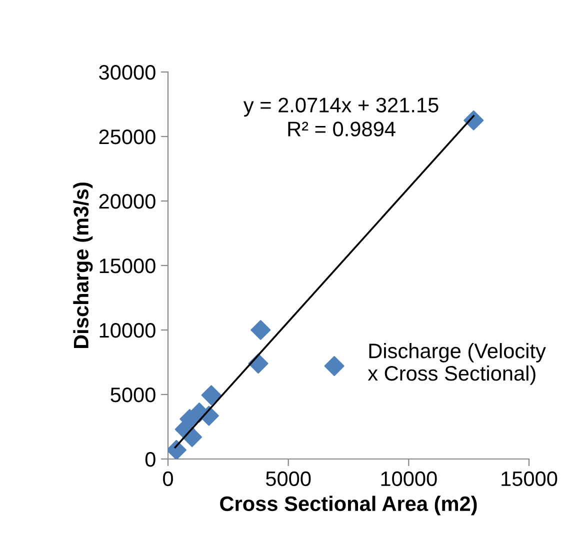 This screenshot has height=546, width=573. I want to click on x-tick-label: 5000, so click(288, 478).